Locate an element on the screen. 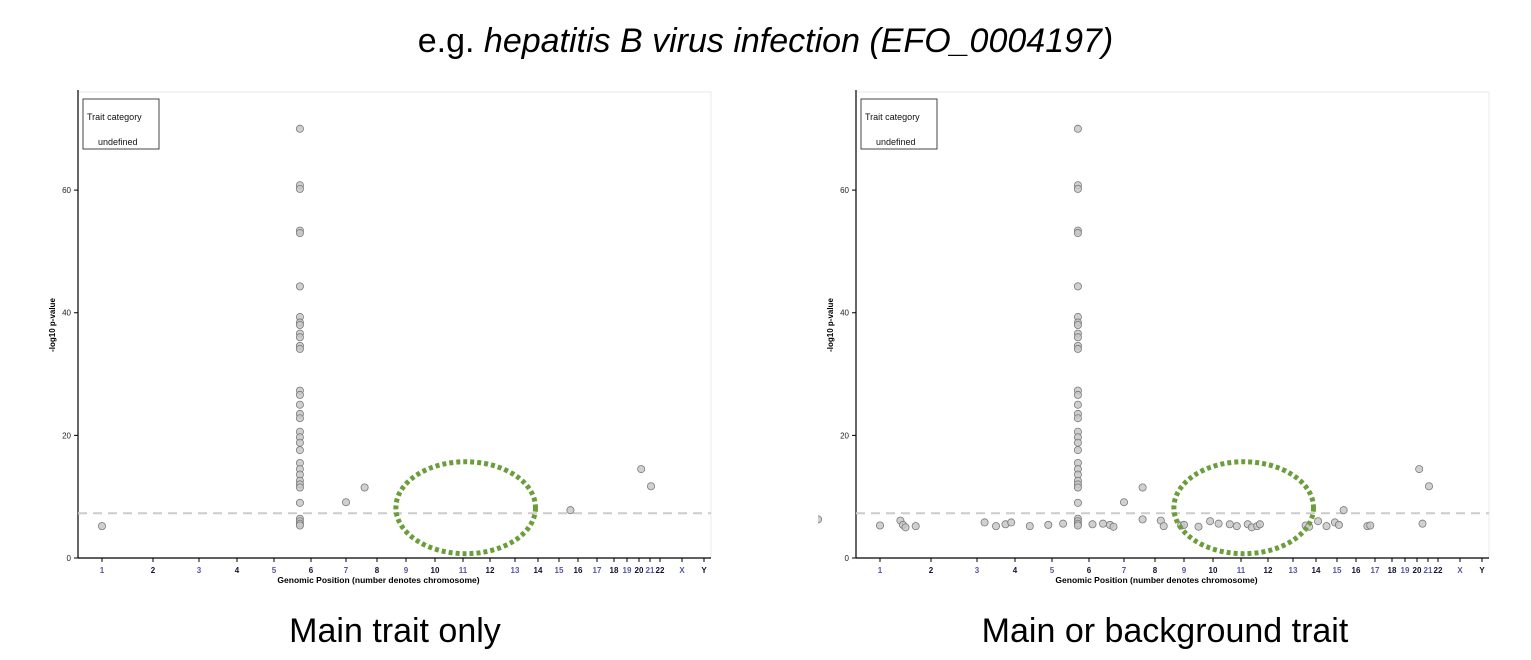 The height and width of the screenshot is (660, 1531). chromosome-label: 3 is located at coordinates (977, 570).